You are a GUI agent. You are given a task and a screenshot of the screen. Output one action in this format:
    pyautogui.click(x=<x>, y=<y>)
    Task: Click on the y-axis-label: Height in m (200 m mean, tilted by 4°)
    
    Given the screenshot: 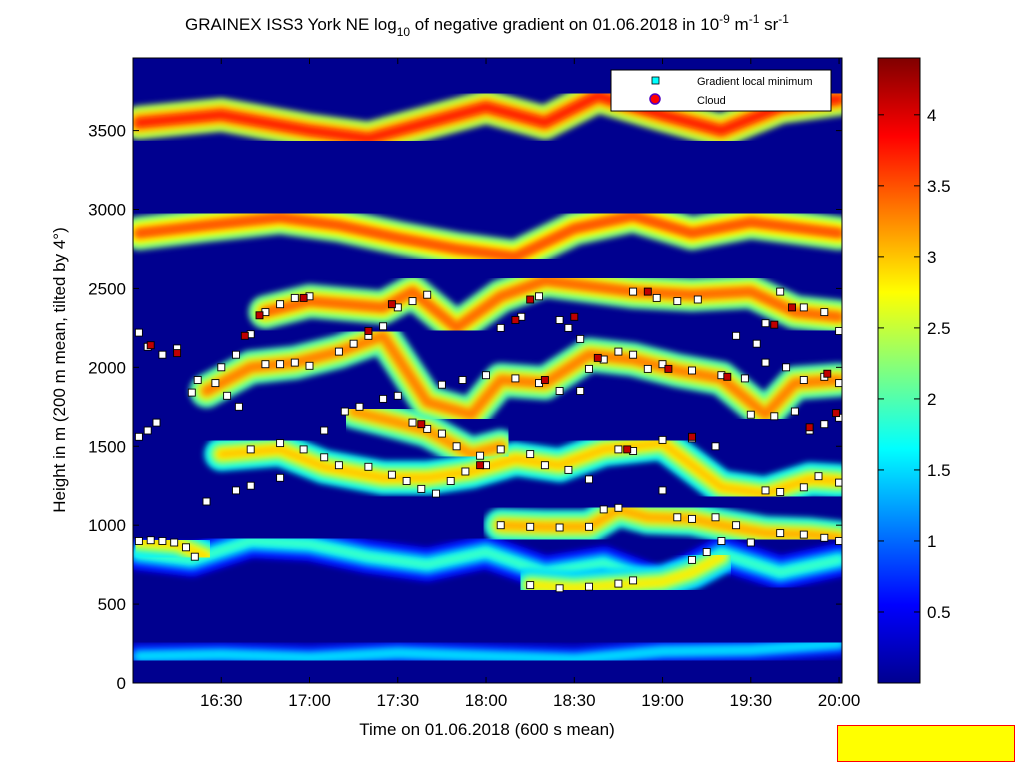 What is the action you would take?
    pyautogui.click(x=59, y=370)
    